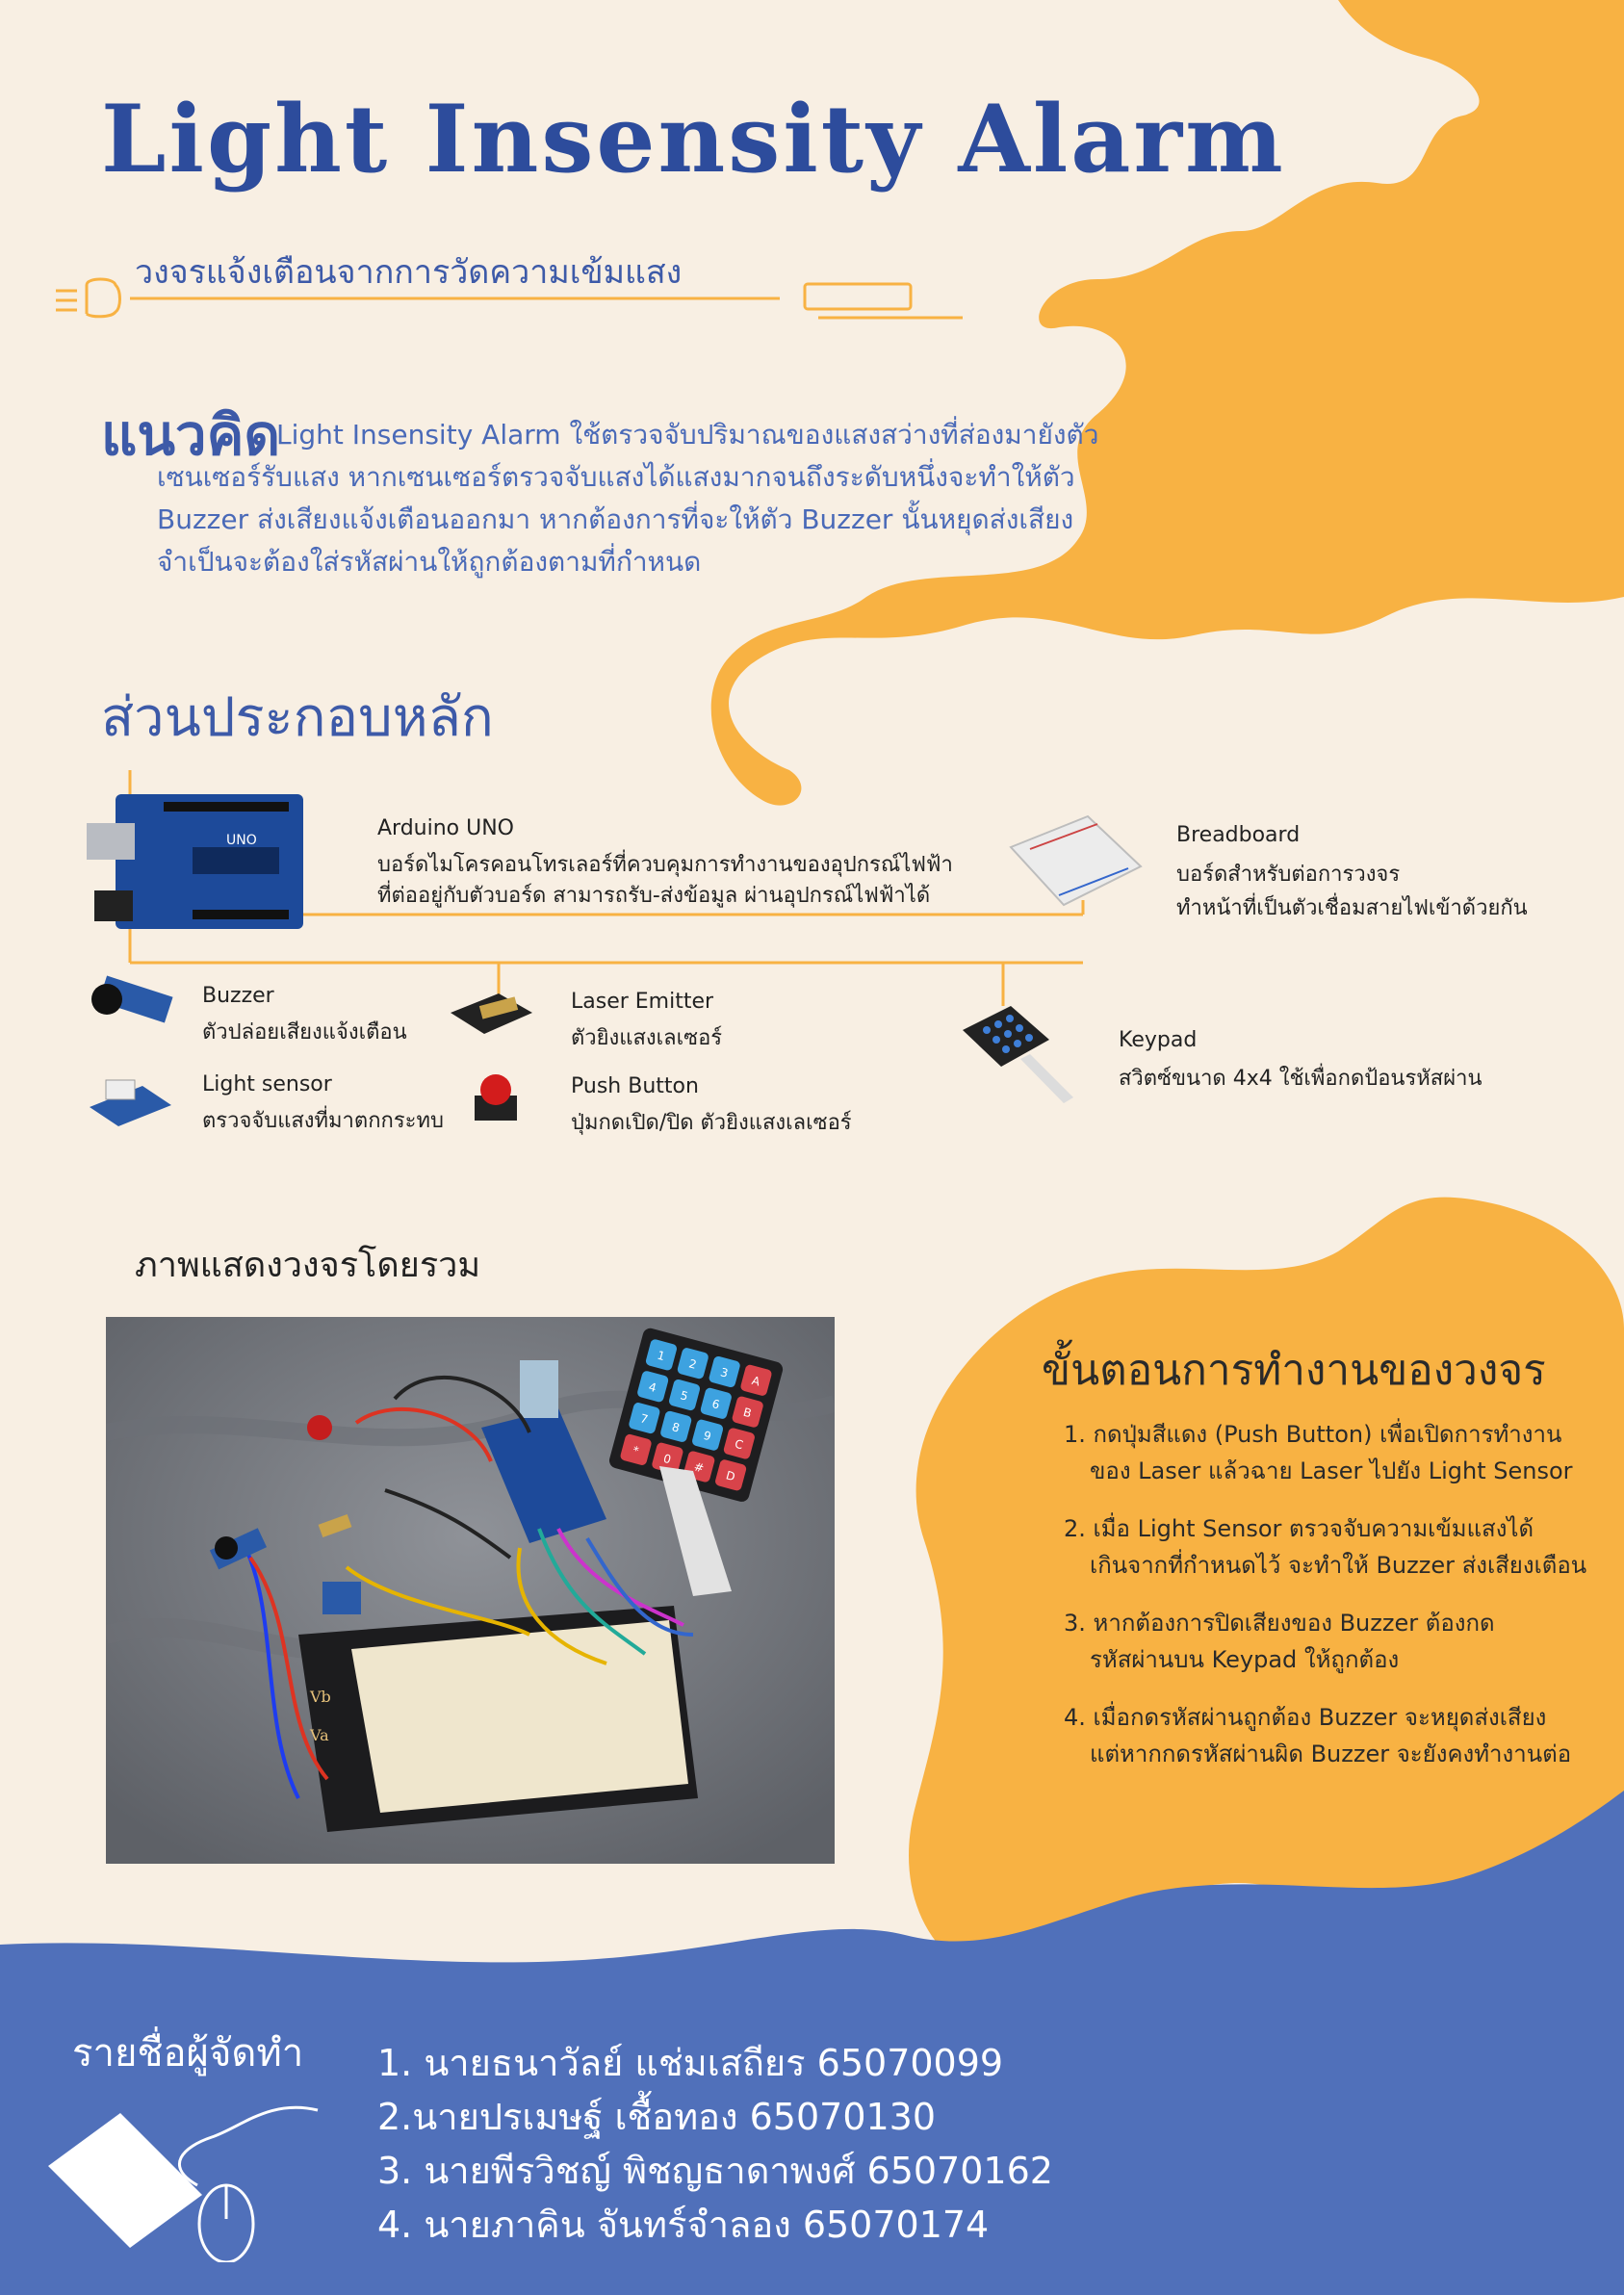 The image size is (1624, 2295). What do you see at coordinates (297, 717) in the screenshot?
I see `components-heading: ส่วนประกอบหลัก` at bounding box center [297, 717].